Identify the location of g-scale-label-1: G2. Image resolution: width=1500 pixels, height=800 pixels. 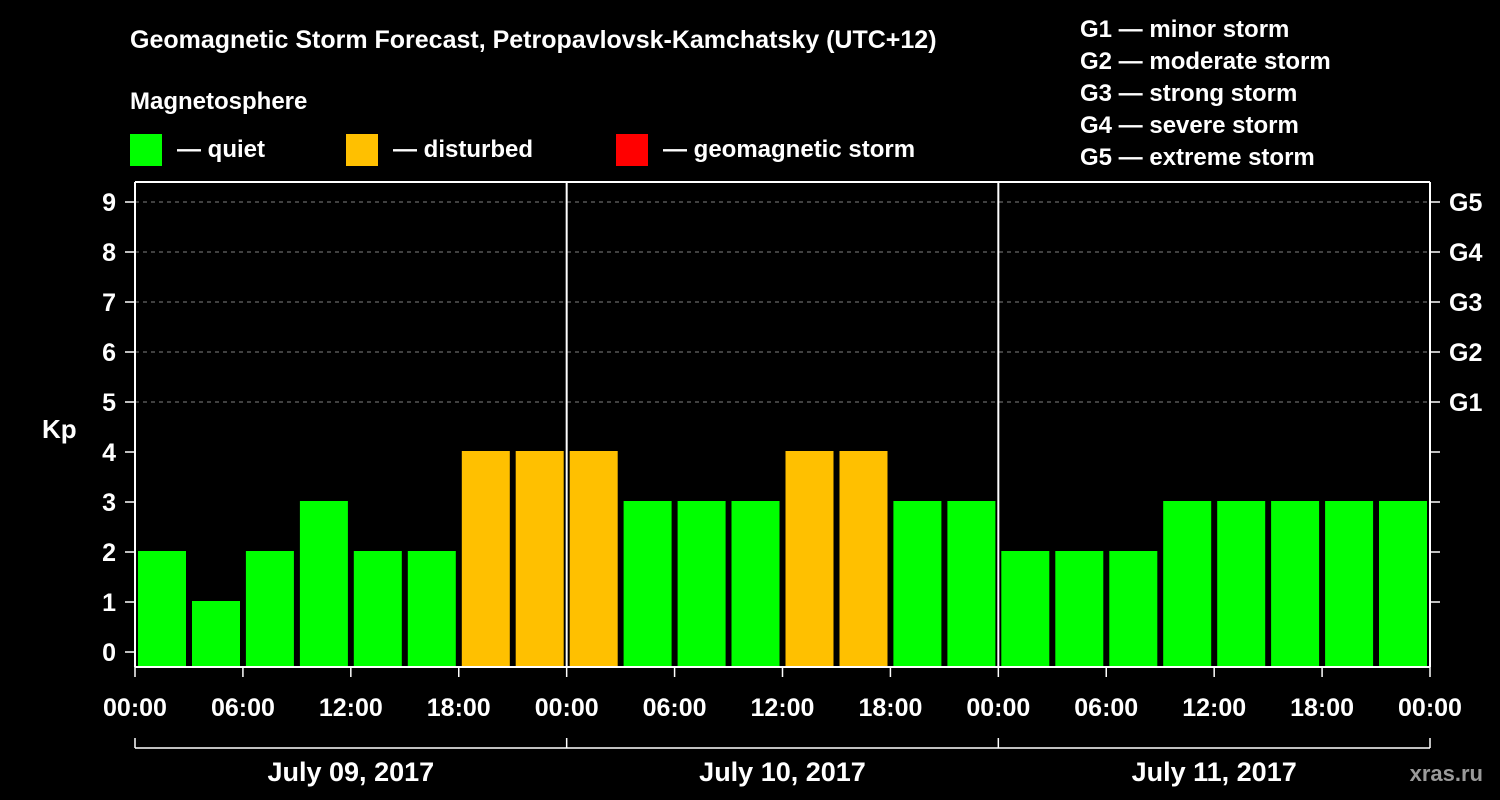
(1465, 353).